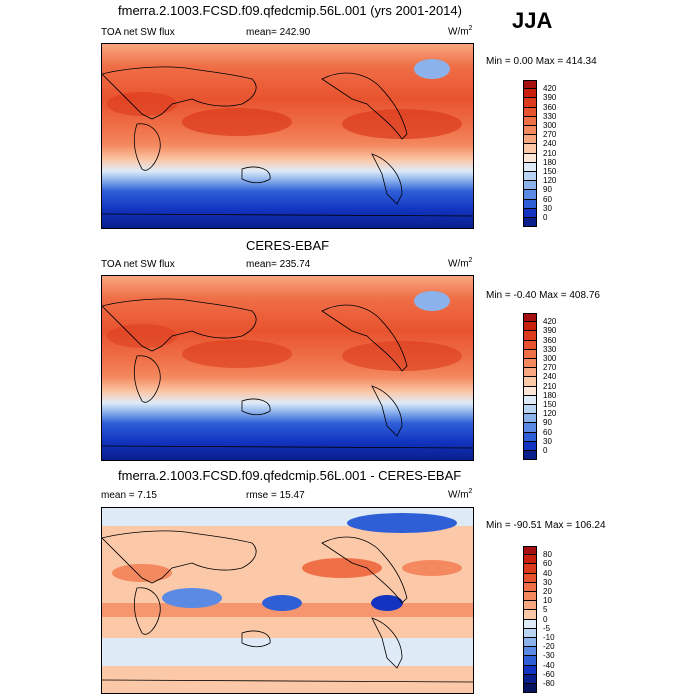  I want to click on colorbar-tick-label: 360, so click(550, 340).